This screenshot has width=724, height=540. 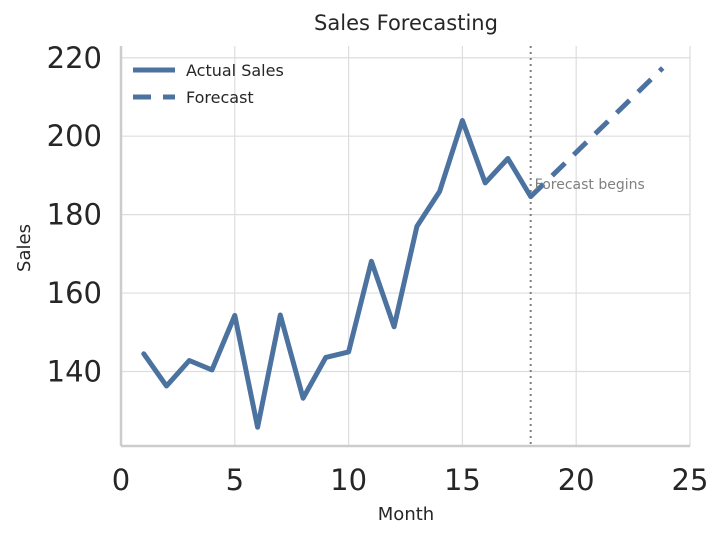 What do you see at coordinates (690, 480) in the screenshot?
I see `x-tick-label: 25` at bounding box center [690, 480].